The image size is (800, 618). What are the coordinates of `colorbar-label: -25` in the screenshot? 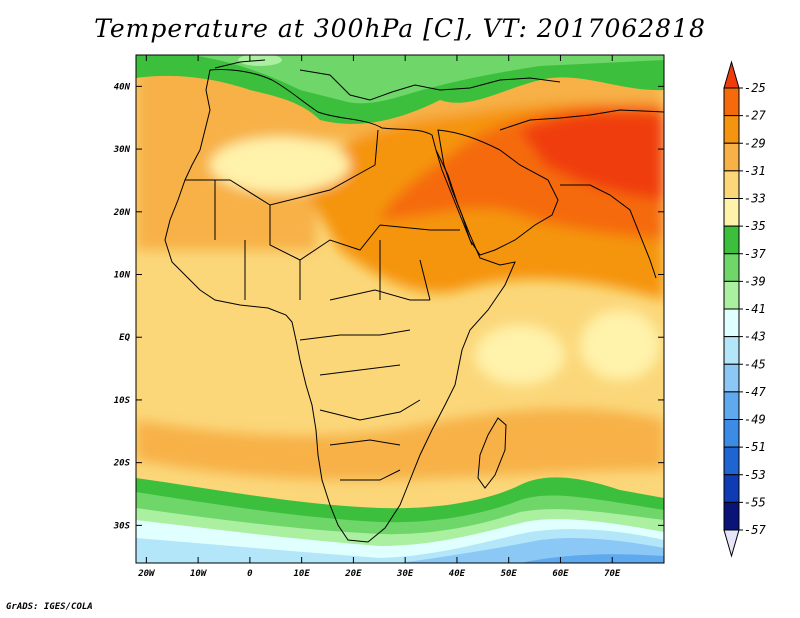 It's located at (755, 88).